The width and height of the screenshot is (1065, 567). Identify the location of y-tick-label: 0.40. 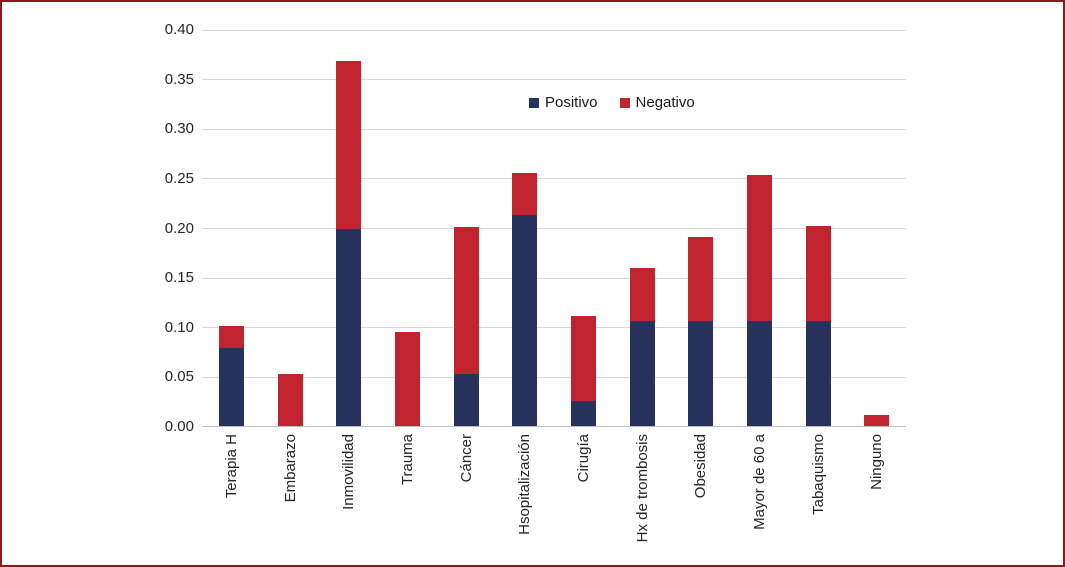
(179, 29).